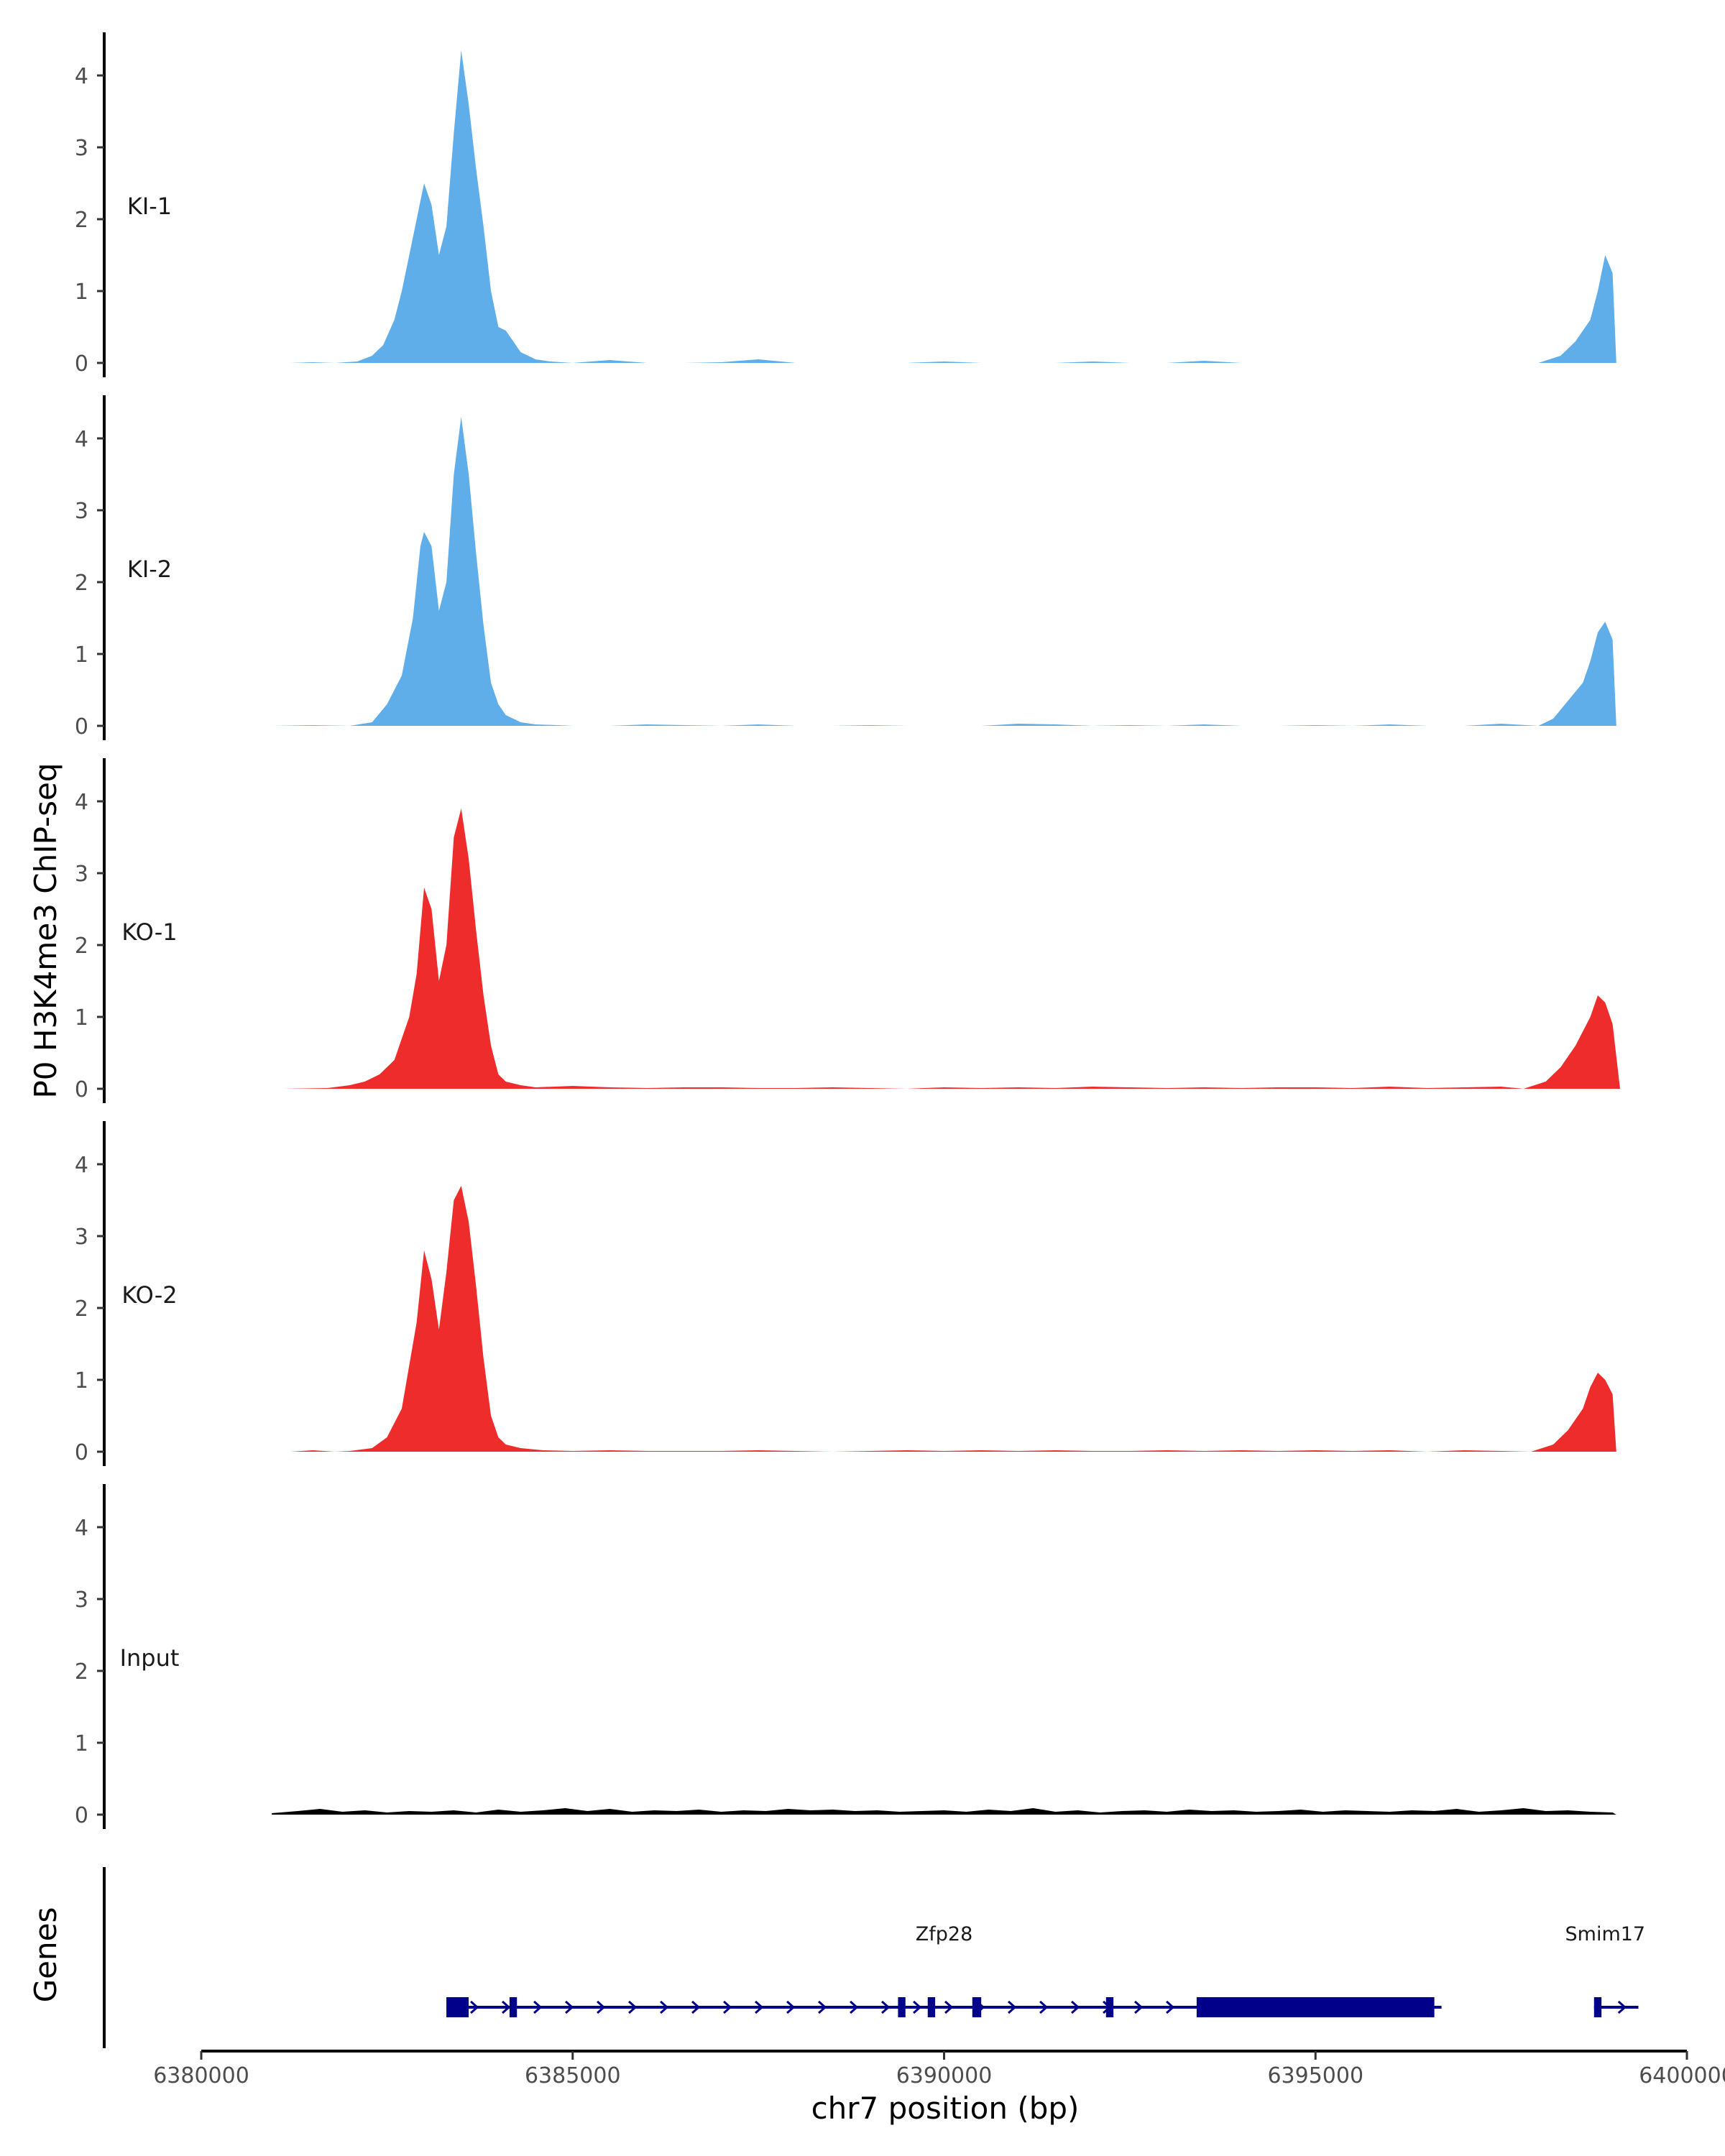 This screenshot has width=1725, height=2156. I want to click on track-ko-2: 0 1 2 3 4 KO-2, so click(845, 1293).